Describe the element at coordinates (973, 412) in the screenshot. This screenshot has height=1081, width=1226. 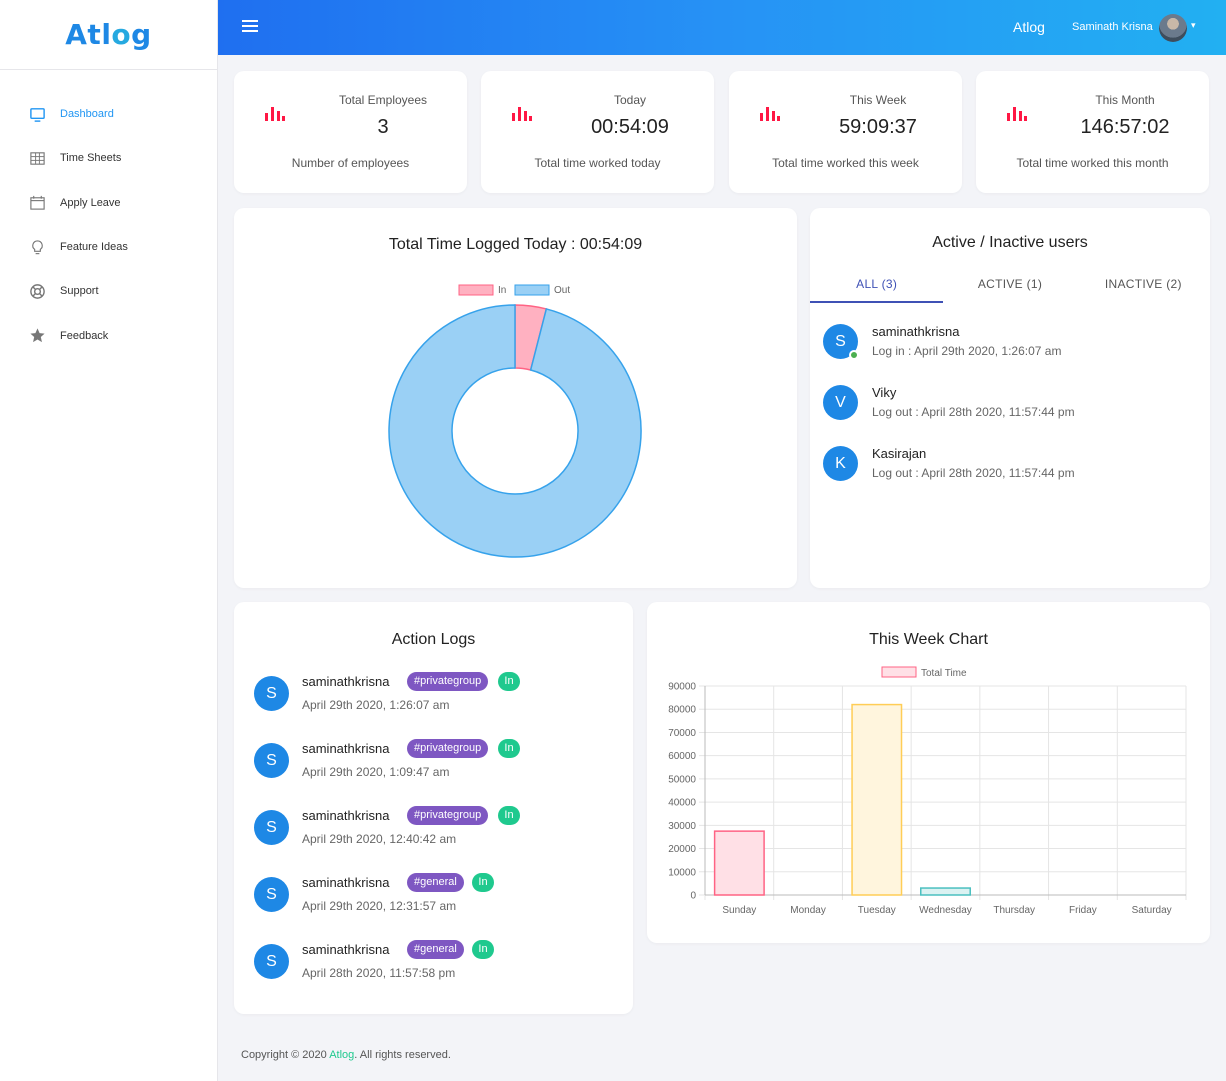
I see `user-status: Log out : April 28th 2020, 11:57:44 pm` at that location.